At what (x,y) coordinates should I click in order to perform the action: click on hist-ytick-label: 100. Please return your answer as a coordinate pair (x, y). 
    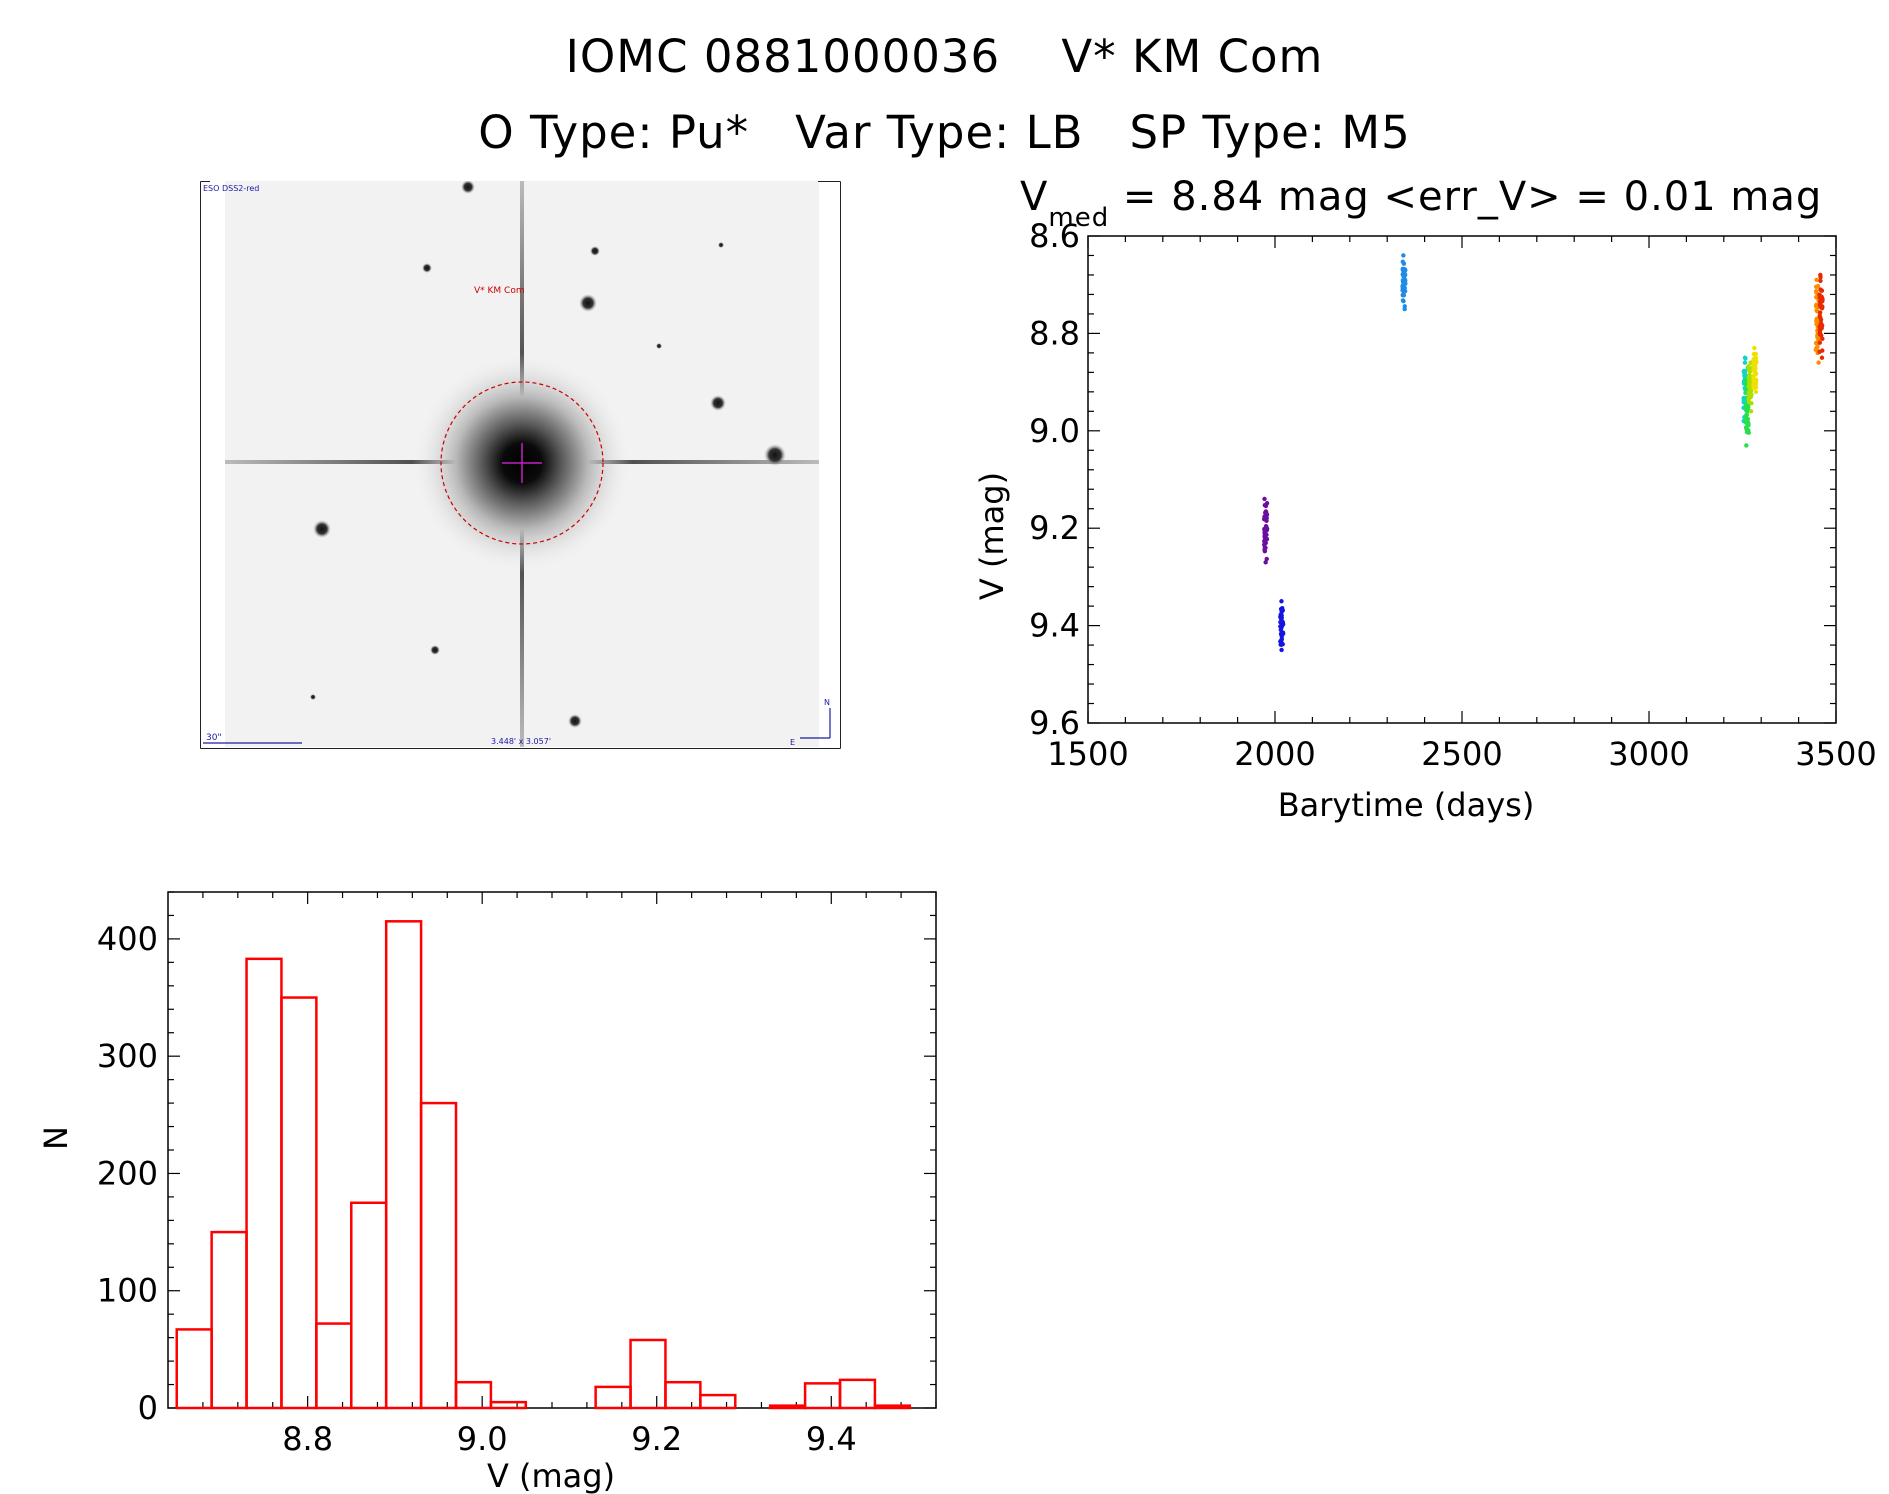
    Looking at the image, I should click on (127, 1291).